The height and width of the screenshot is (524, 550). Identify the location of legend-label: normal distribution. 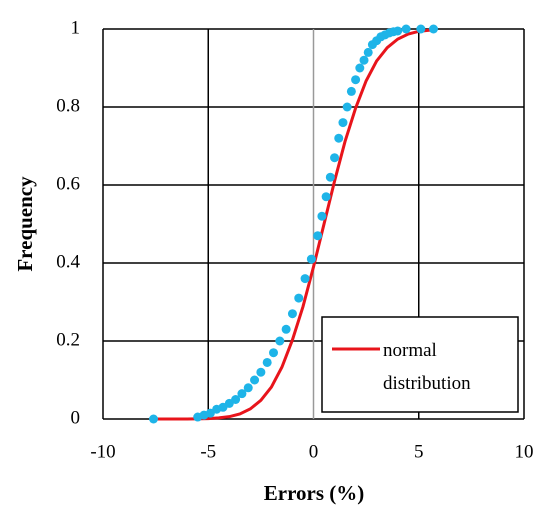
(427, 367).